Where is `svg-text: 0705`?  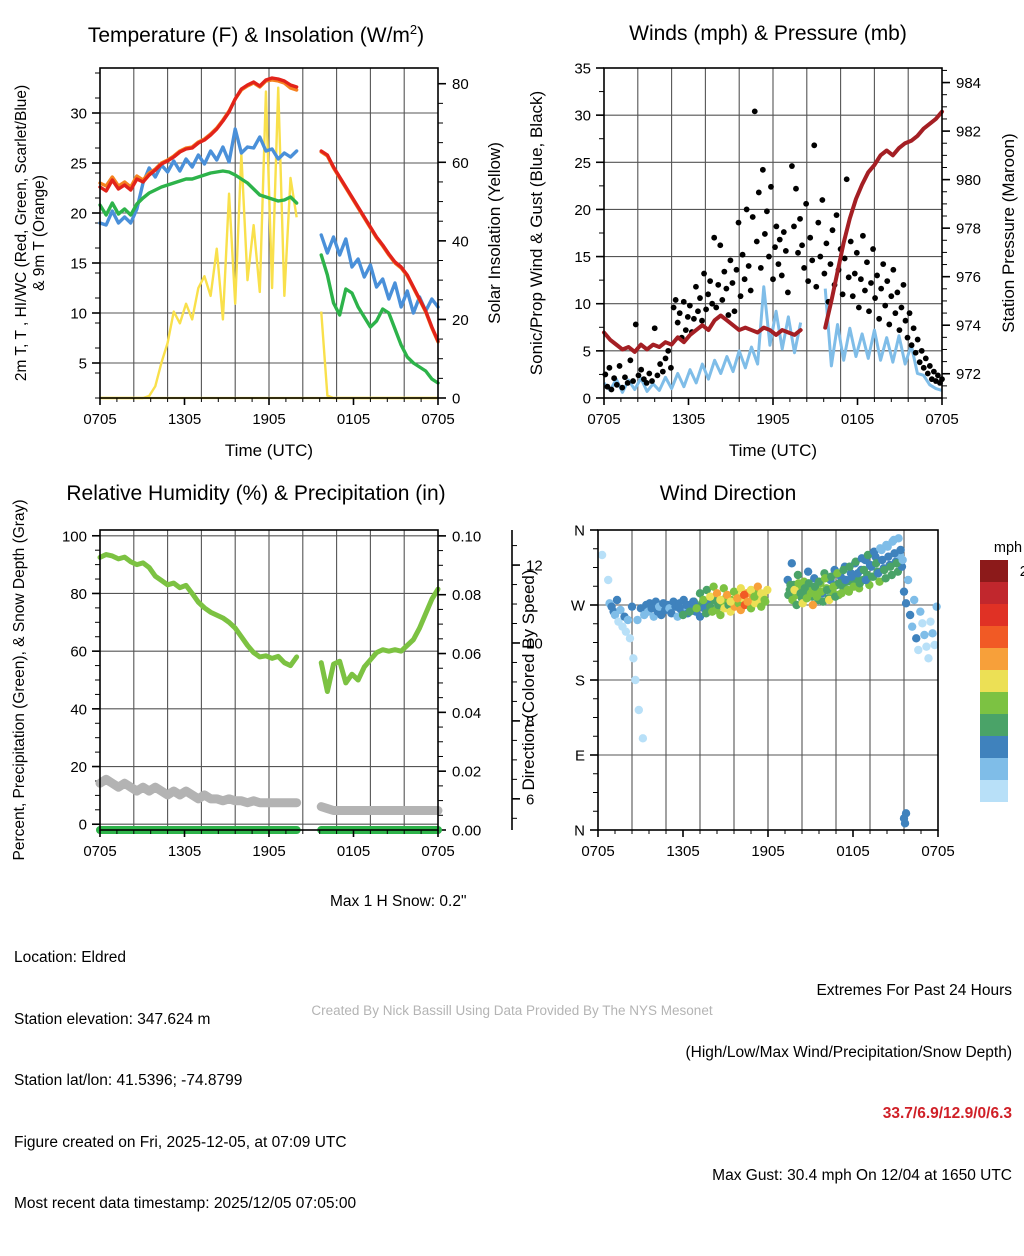
svg-text: 0705 is located at coordinates (597, 851).